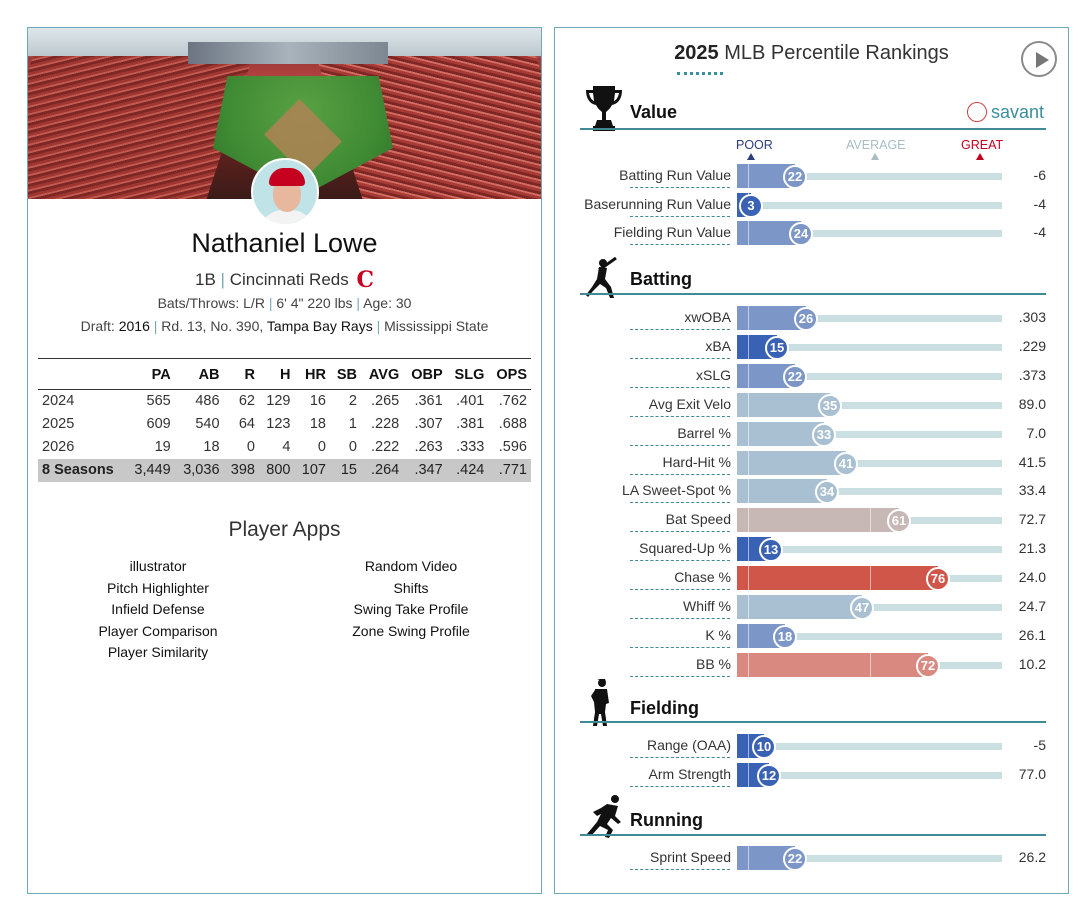  What do you see at coordinates (1039, 59) in the screenshot?
I see `play-button` at bounding box center [1039, 59].